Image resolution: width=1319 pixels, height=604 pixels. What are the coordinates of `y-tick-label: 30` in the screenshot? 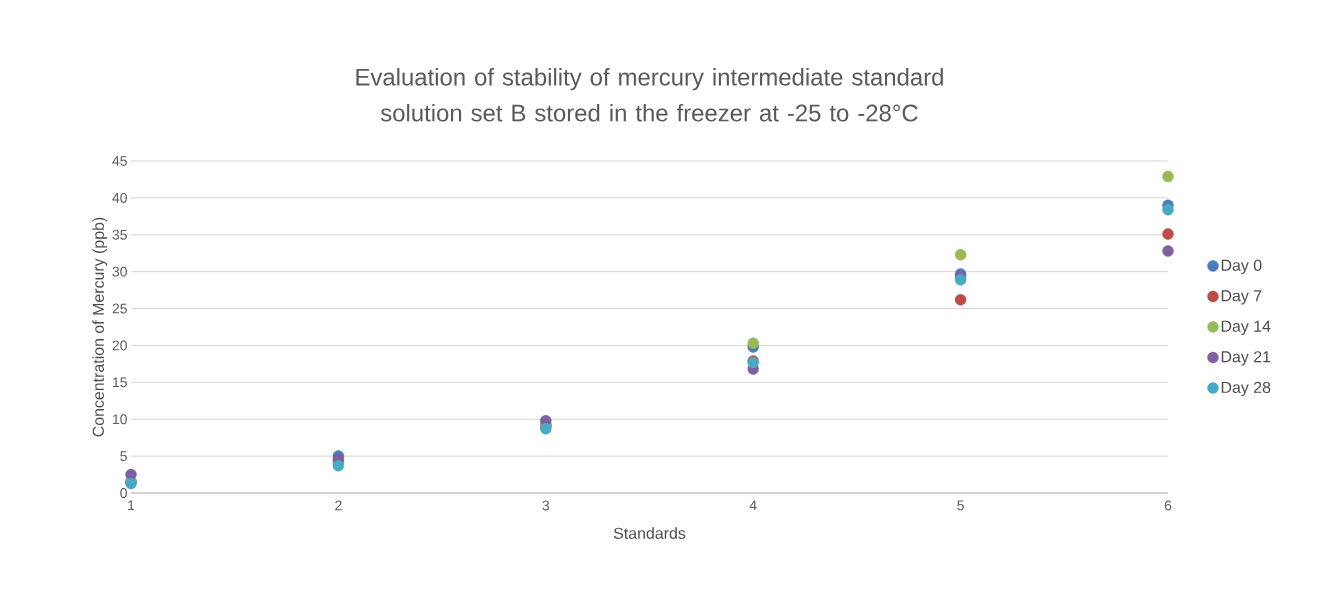 It's located at (119, 271).